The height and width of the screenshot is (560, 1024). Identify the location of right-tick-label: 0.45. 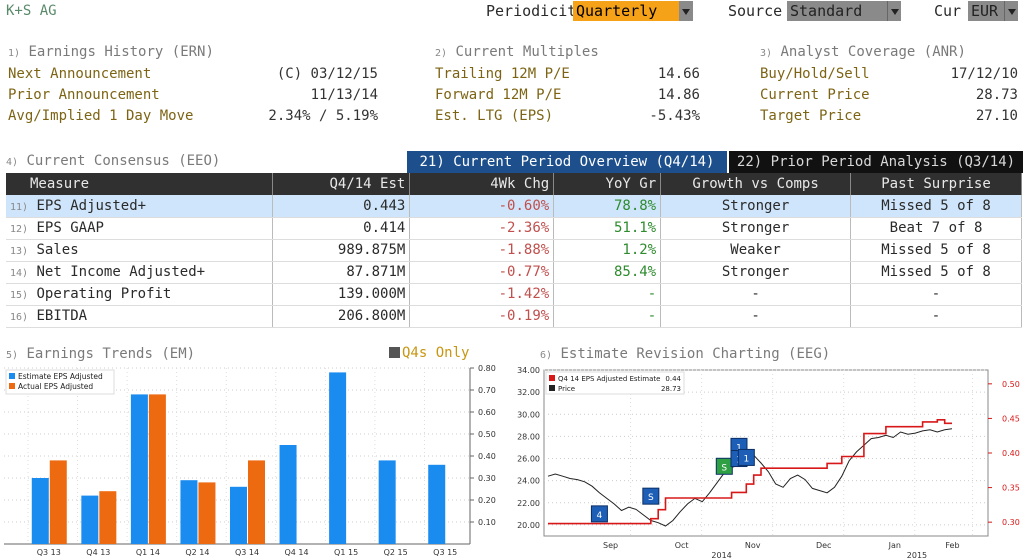
(1011, 418).